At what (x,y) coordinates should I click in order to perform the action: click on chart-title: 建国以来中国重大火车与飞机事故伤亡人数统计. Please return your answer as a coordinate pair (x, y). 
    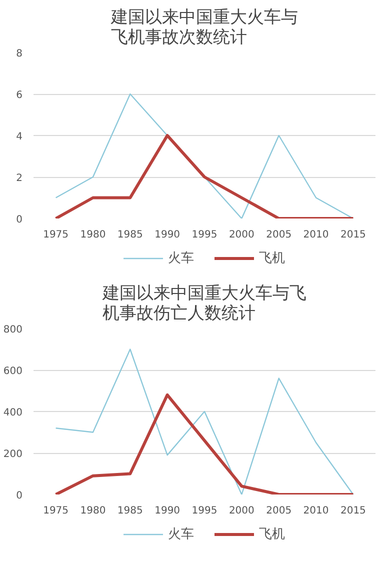
    Looking at the image, I should click on (204, 304).